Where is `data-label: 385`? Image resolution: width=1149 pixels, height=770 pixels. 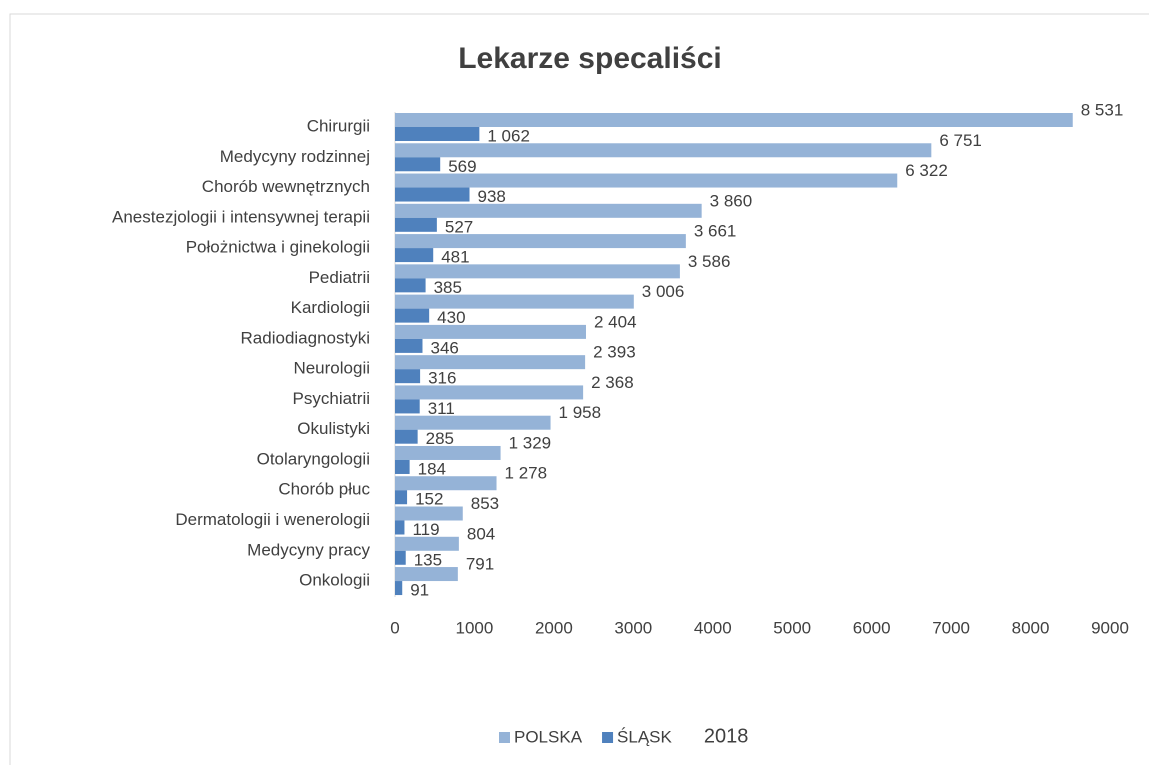
data-label: 385 is located at coordinates (448, 287).